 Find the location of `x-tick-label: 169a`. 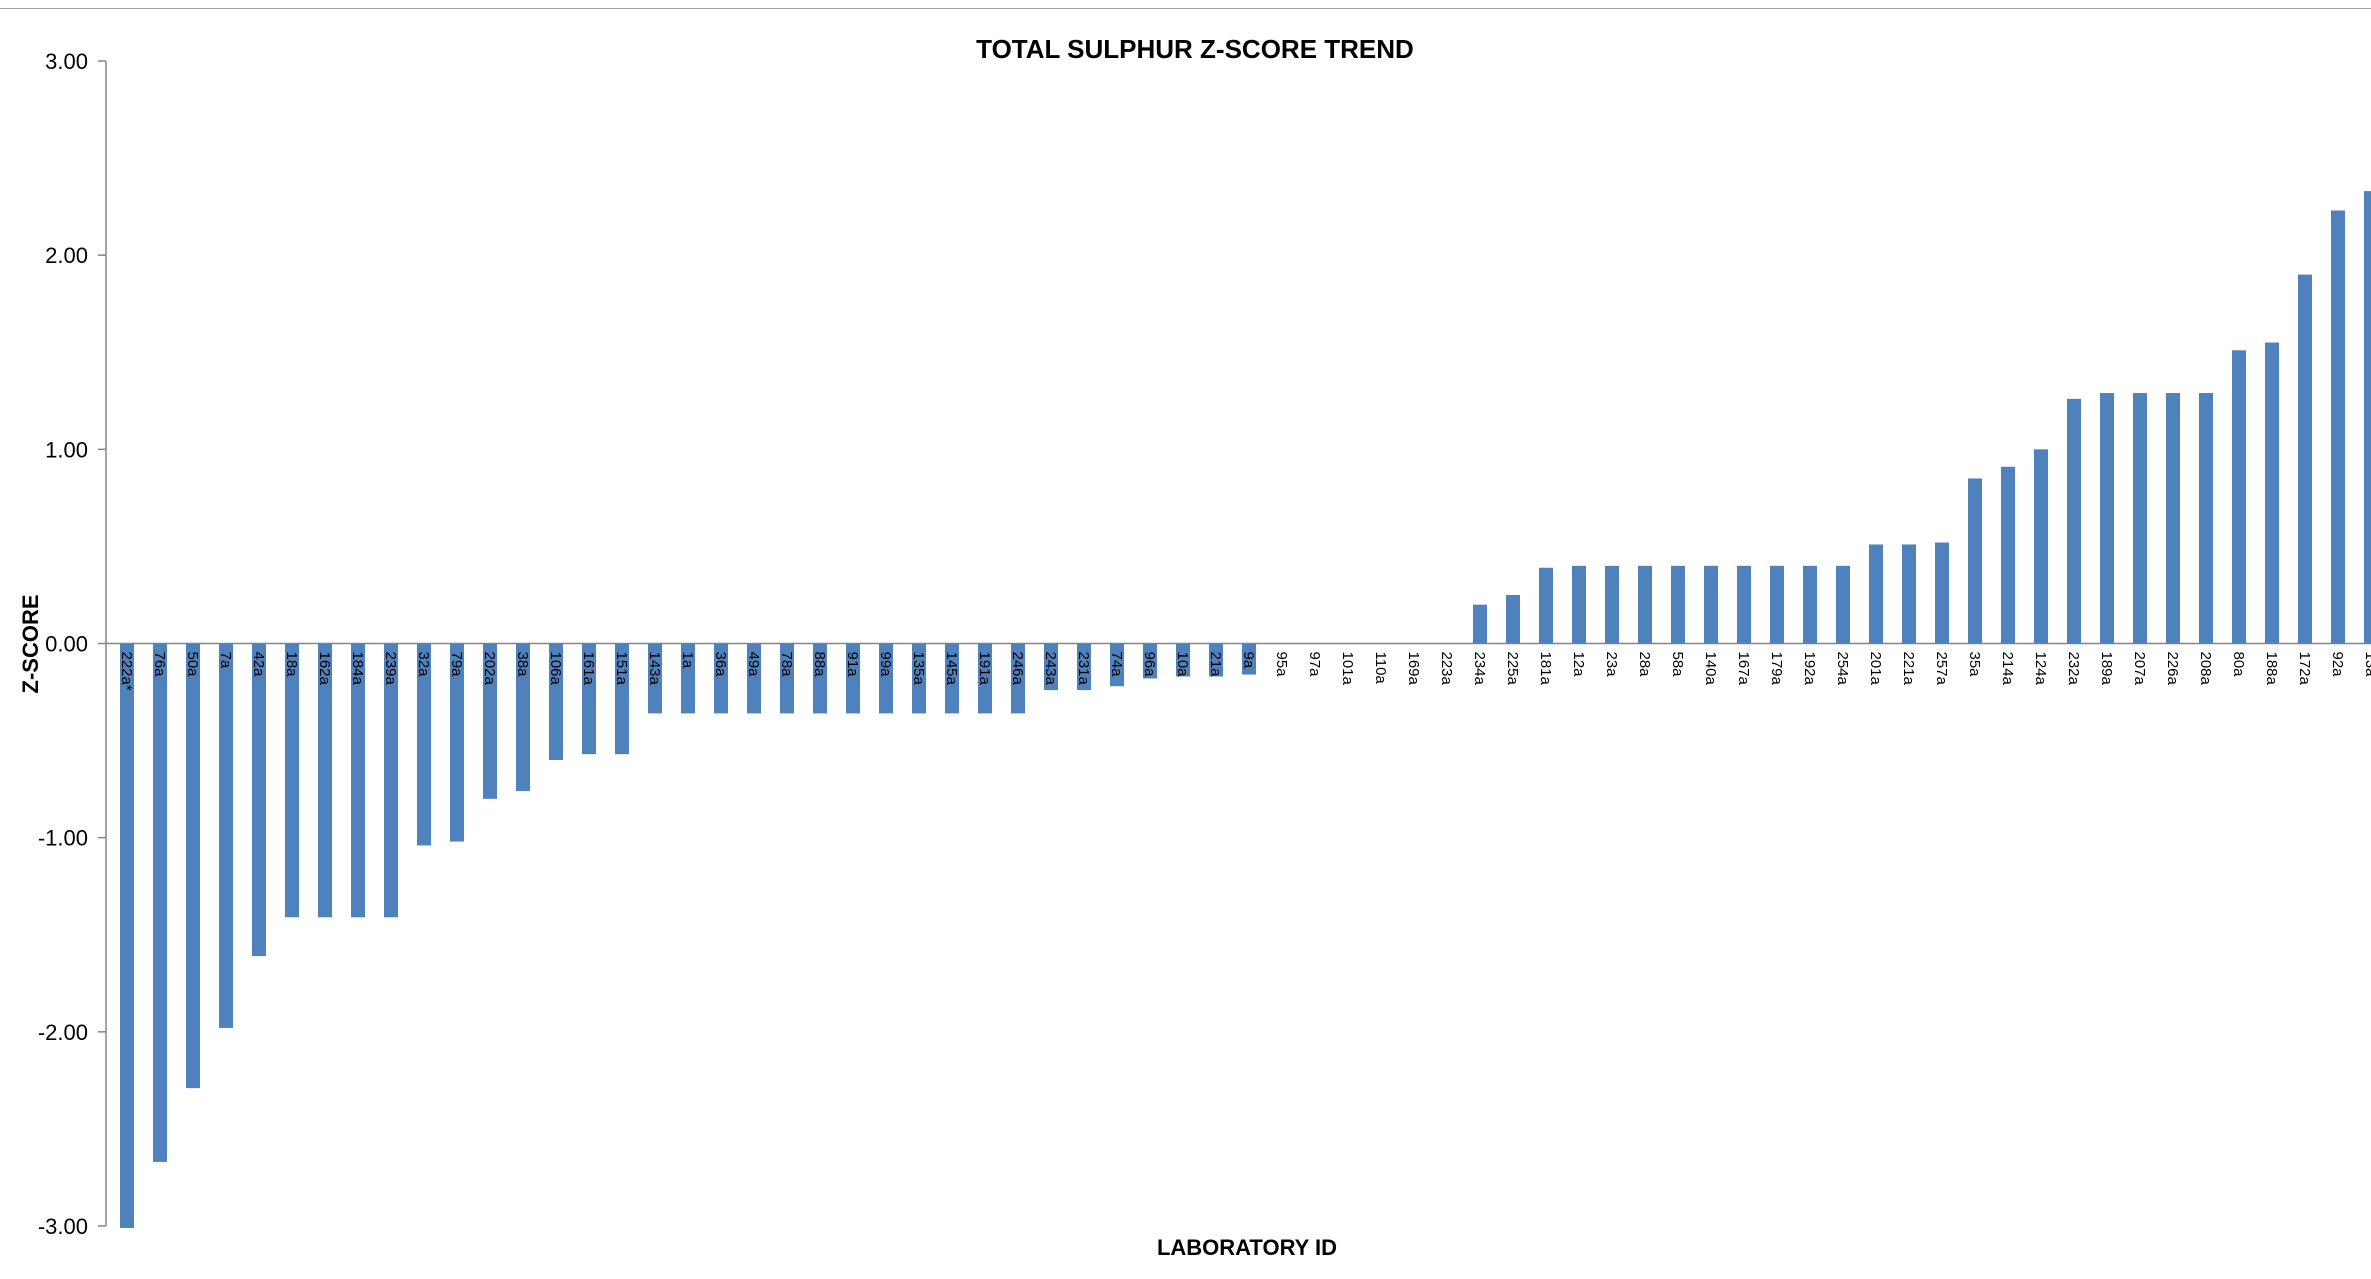

x-tick-label: 169a is located at coordinates (1413, 669).